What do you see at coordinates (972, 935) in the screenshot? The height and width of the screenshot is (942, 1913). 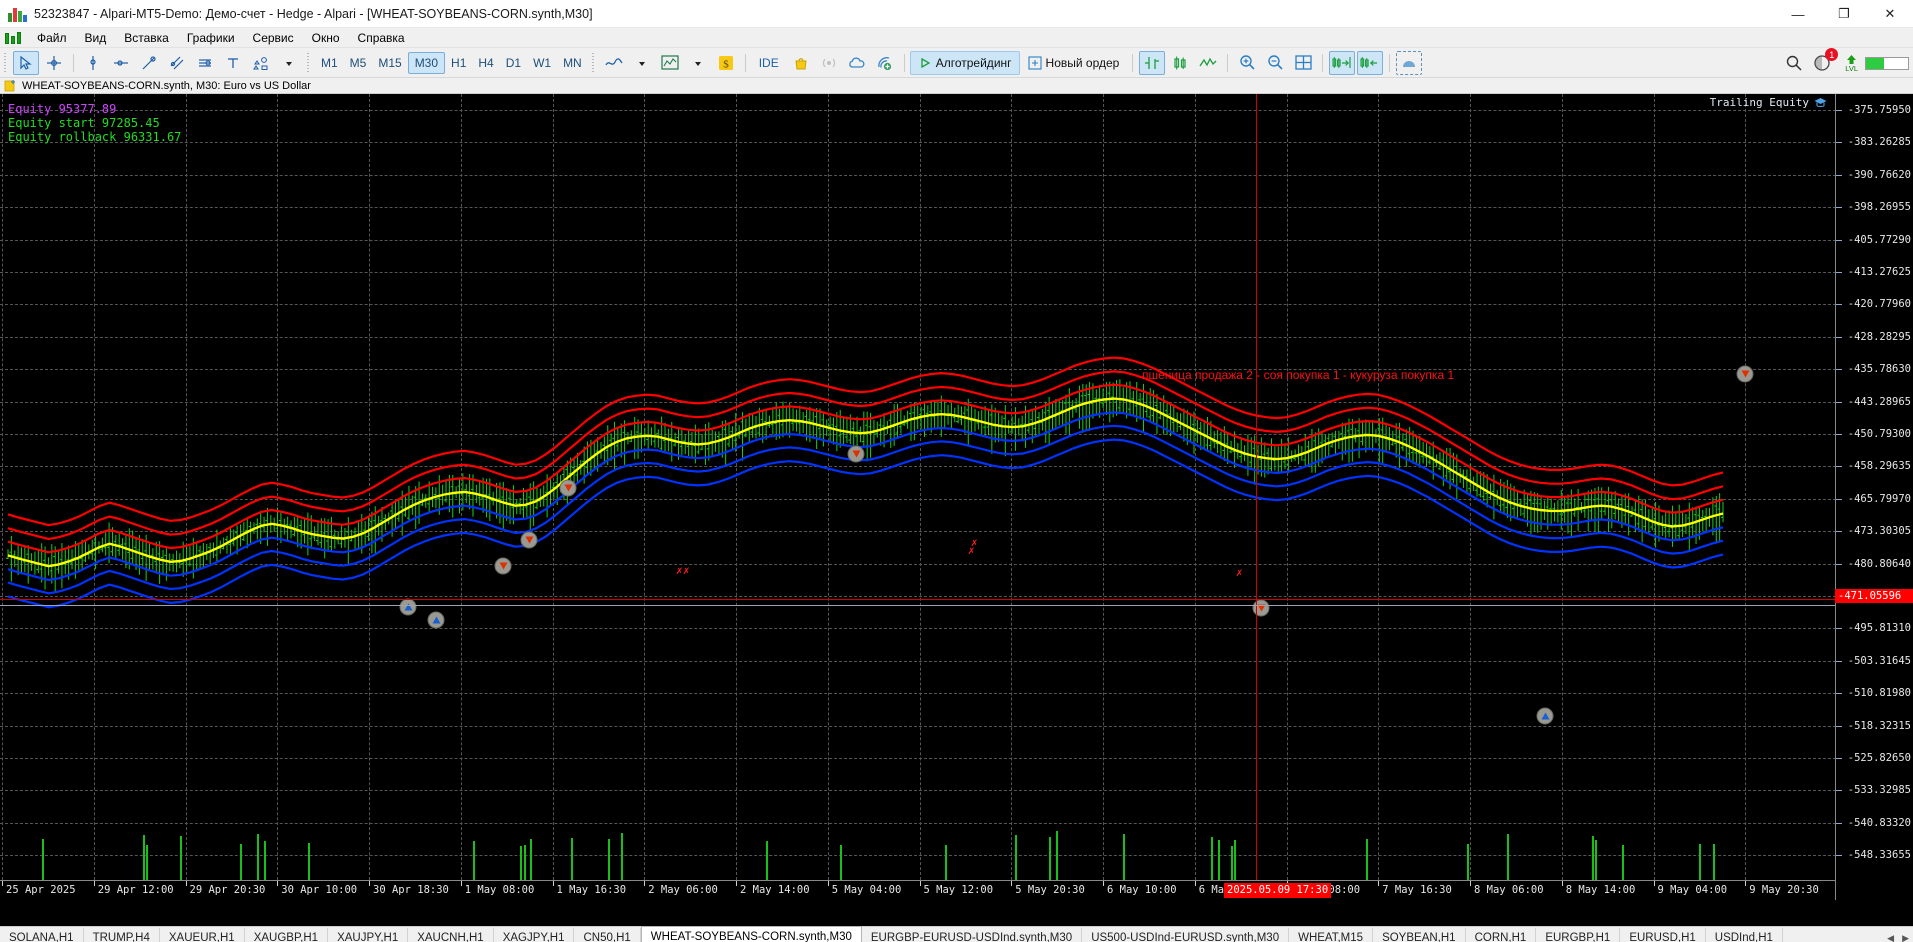 I see `chart-tab-eurgbp-eurusd-usdind-synth: EURGBP-EURUSD-USDInd.synth,M30` at bounding box center [972, 935].